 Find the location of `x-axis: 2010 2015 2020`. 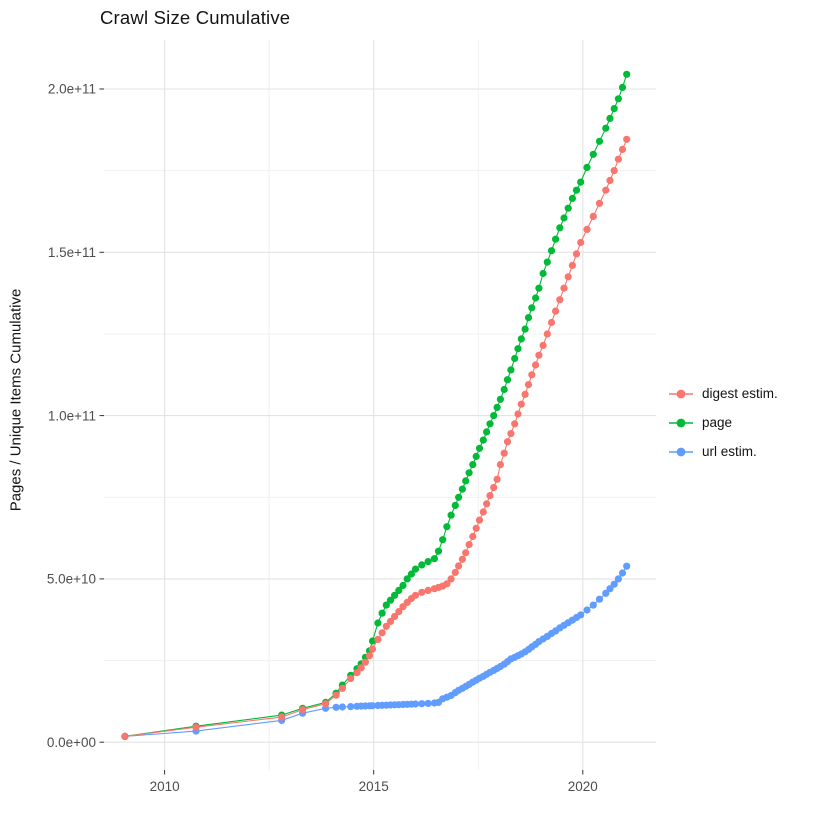

x-axis: 2010 2015 2020 is located at coordinates (374, 782).